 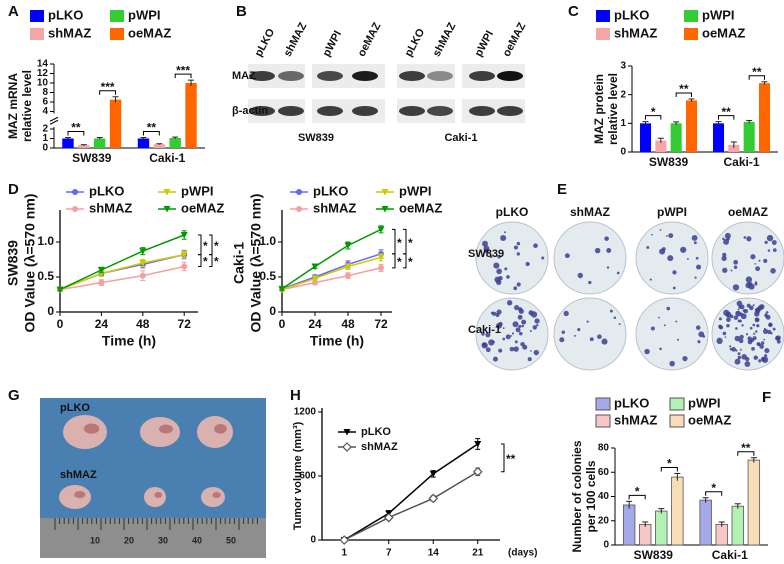 I want to click on panel-letter: E, so click(x=562, y=189).